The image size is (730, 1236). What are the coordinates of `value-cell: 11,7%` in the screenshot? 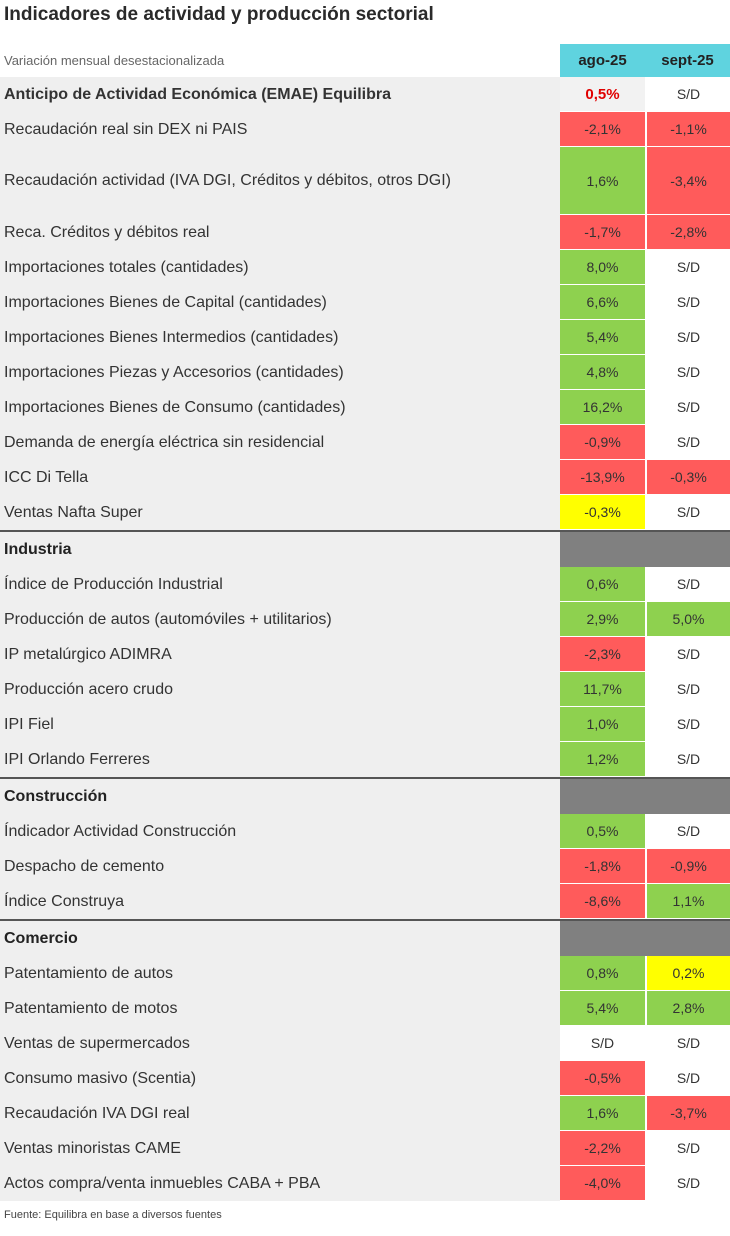 It's located at (602, 689).